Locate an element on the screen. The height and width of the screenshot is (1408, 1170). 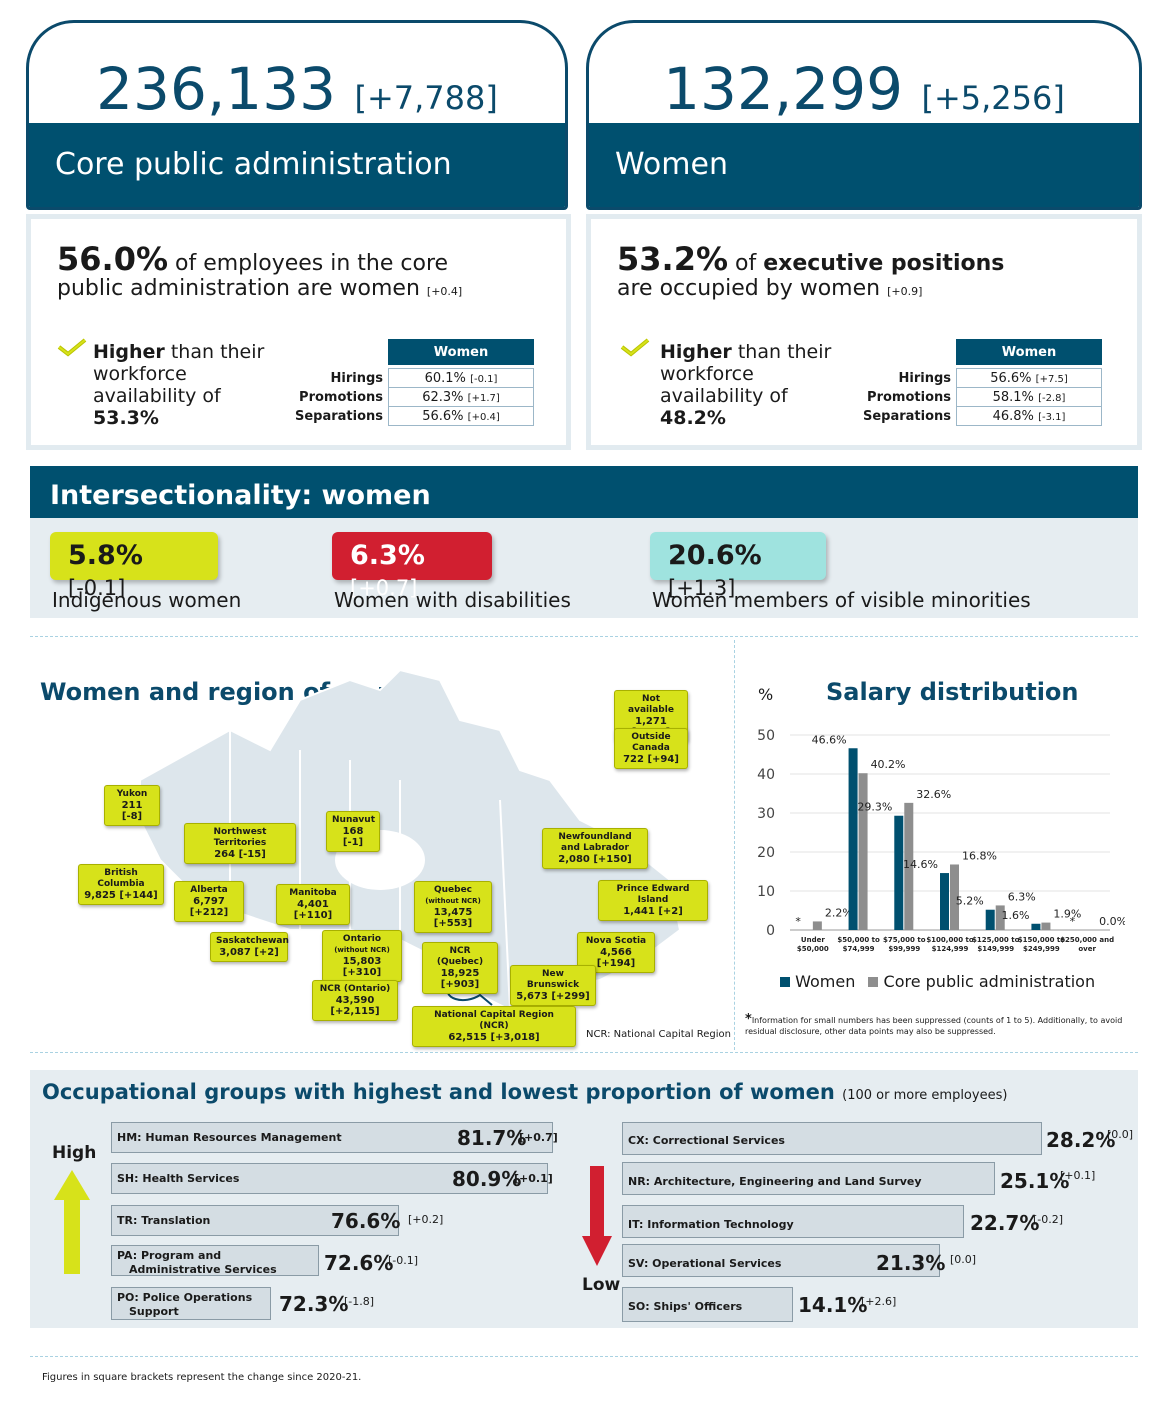
chart-ylabel: % is located at coordinates (766, 694).